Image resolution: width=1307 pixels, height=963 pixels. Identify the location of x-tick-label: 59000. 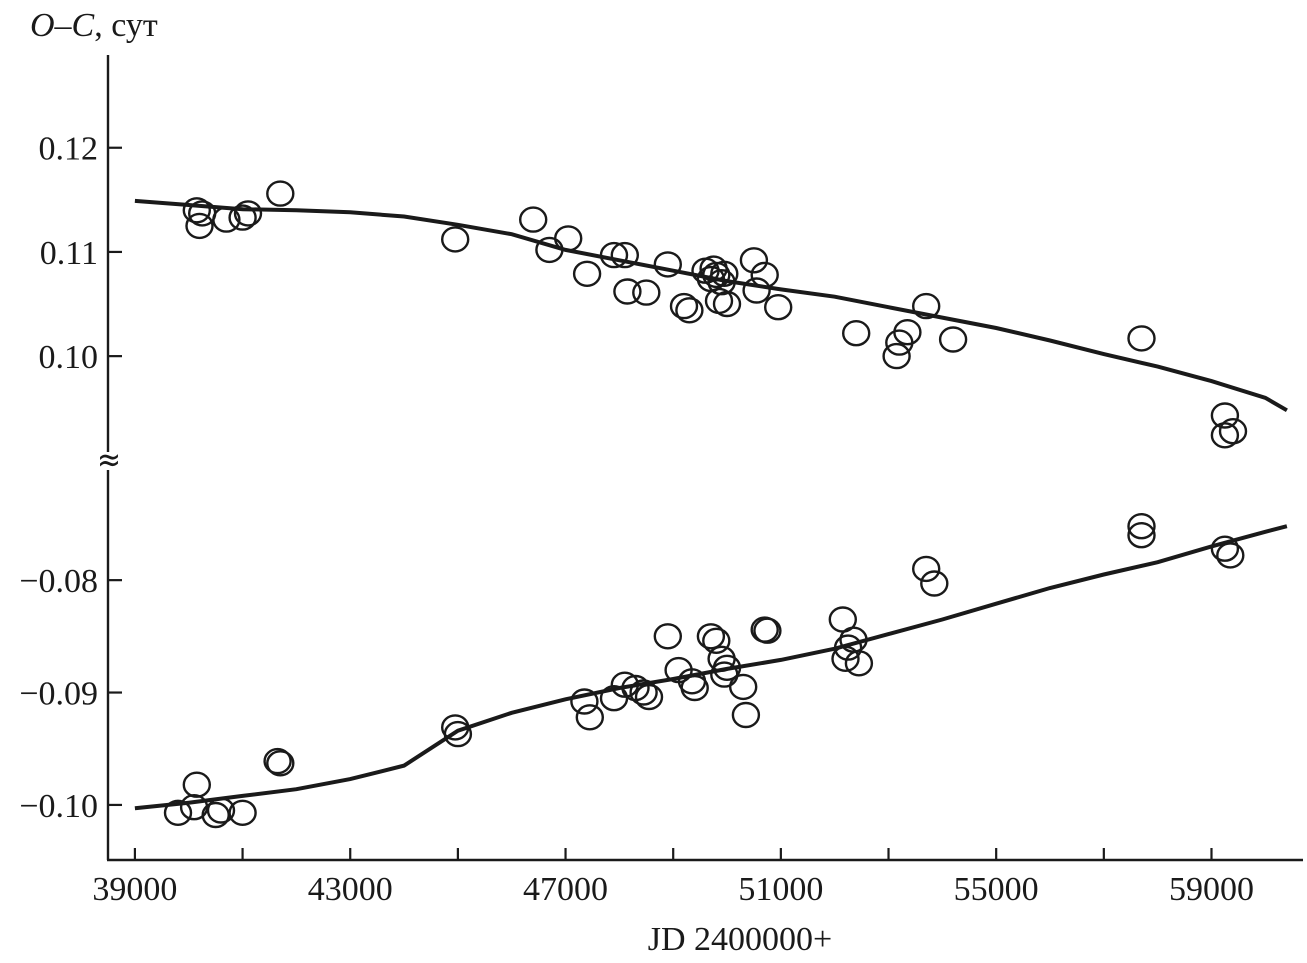
(1211, 889).